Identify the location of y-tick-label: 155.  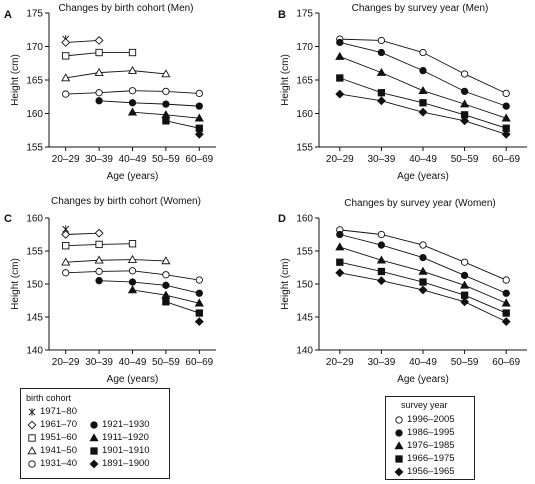
(304, 252).